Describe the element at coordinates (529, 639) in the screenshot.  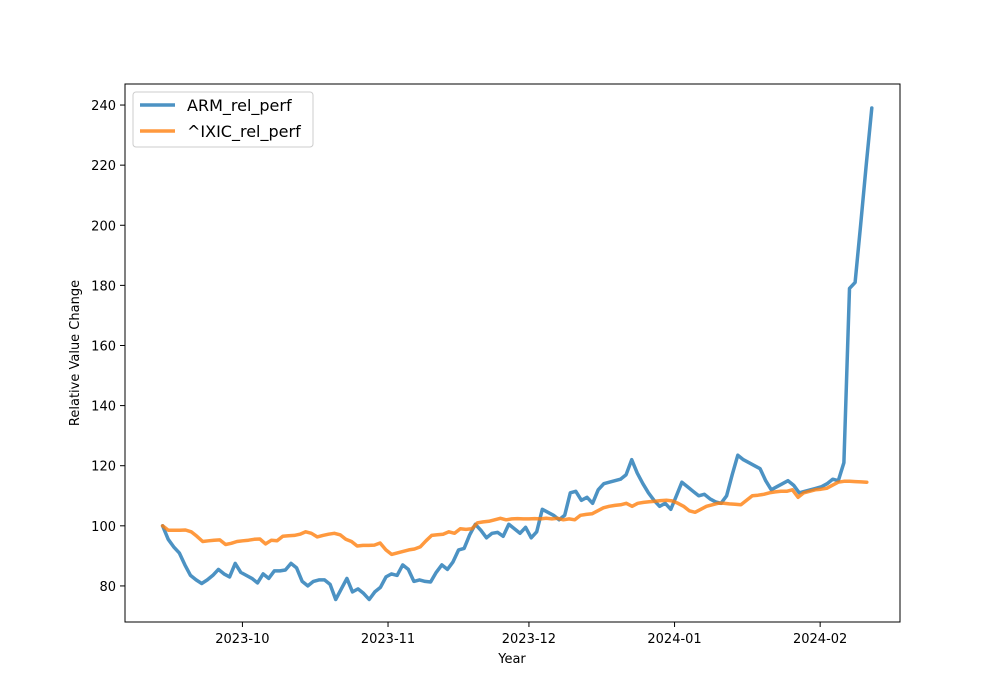
I see `x-tick-label: 2023-12` at that location.